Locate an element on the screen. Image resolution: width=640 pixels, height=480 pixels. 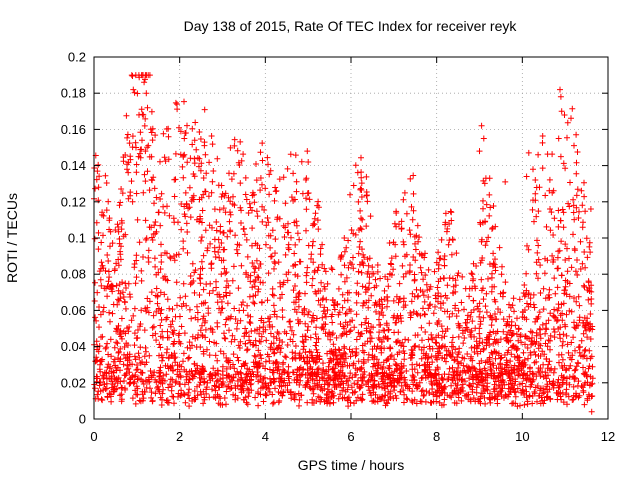
x-tick-label: 4 is located at coordinates (265, 436).